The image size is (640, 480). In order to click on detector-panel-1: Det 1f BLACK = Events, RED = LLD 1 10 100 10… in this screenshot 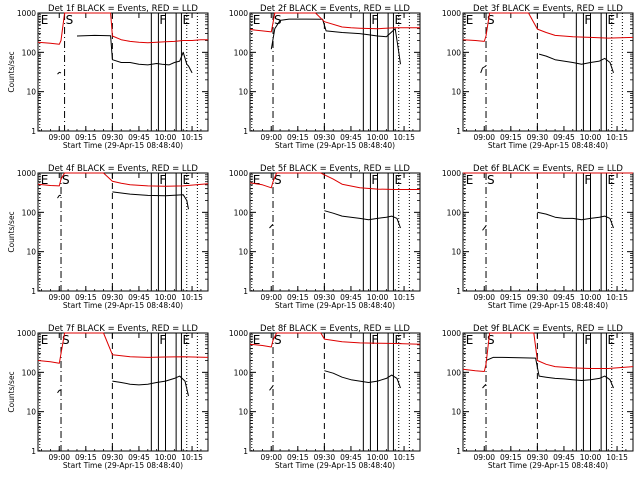, I will do `click(108, 77)`.